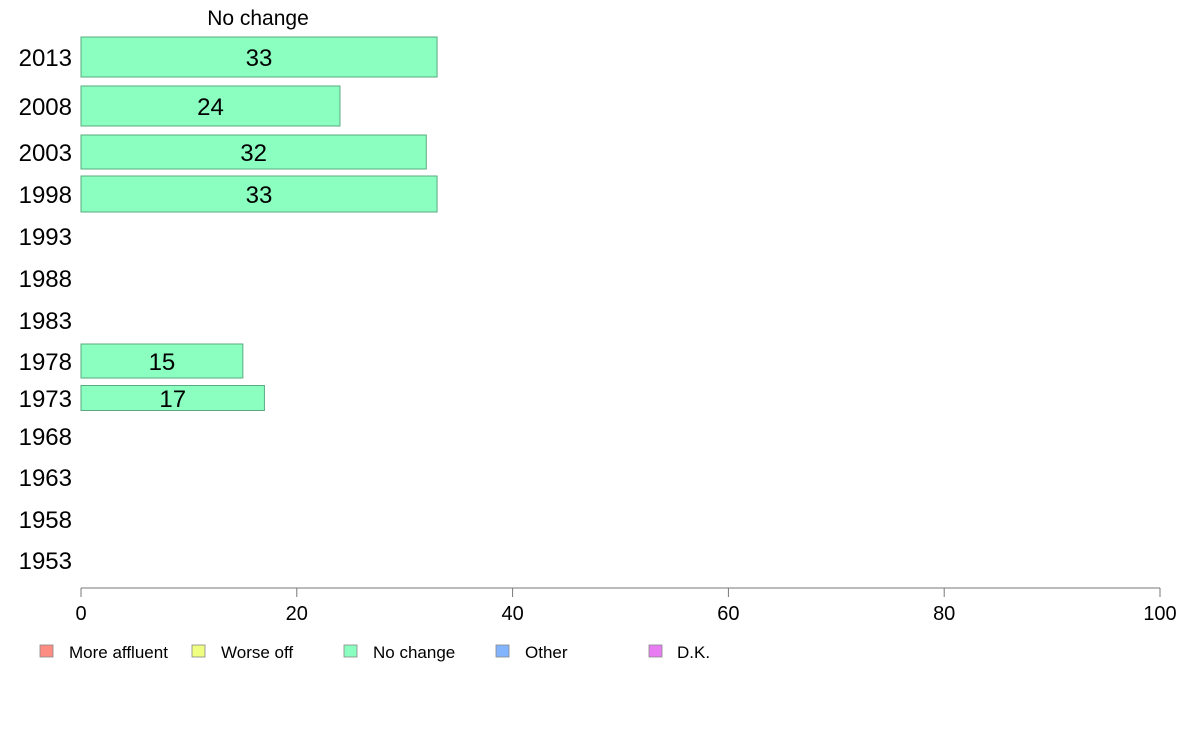 The height and width of the screenshot is (736, 1188). I want to click on legend-swatch-other, so click(502, 651).